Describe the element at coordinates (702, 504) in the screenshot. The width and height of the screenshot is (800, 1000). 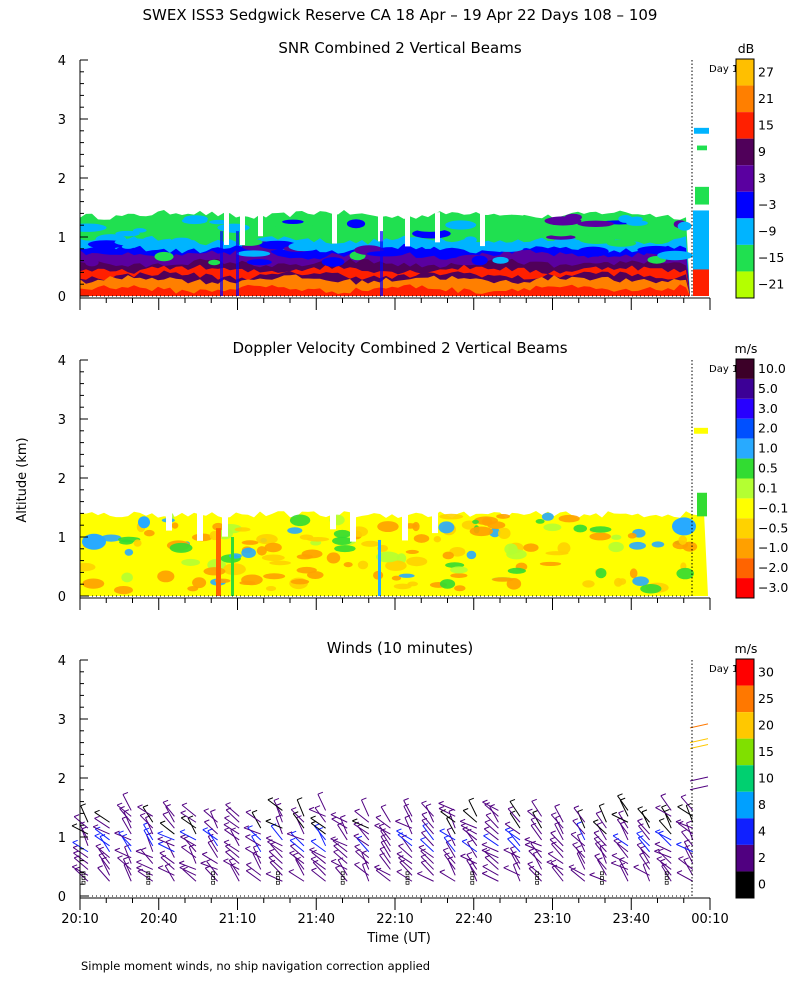
I see `doppler-column` at that location.